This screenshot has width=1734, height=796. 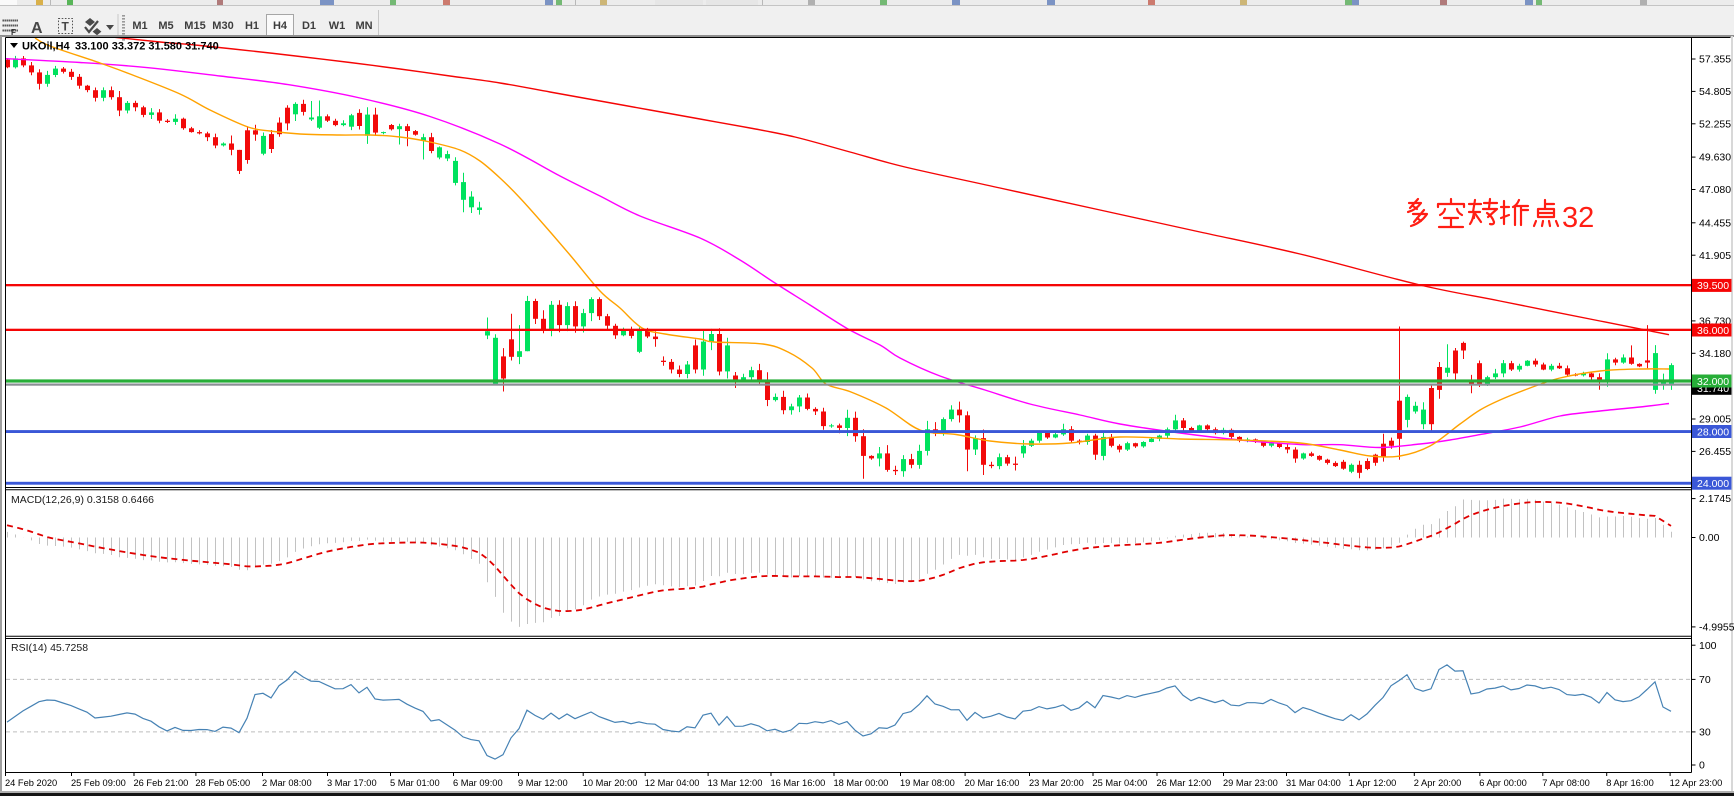 I want to click on svg-text: 44.455, so click(x=1715, y=223).